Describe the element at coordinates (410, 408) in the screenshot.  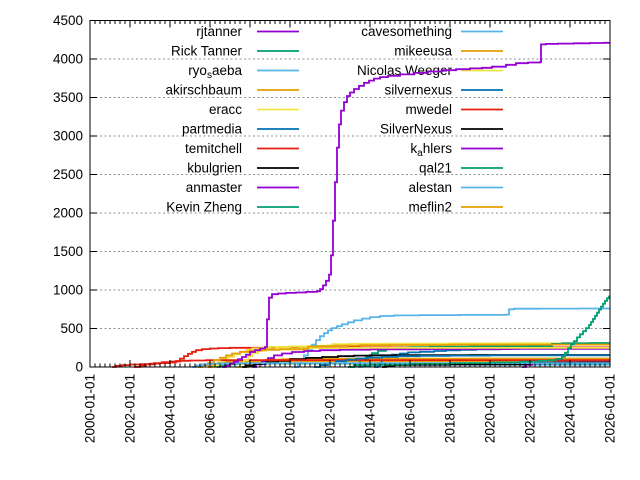
I see `x-tick-label-2016: 2016-01-01` at that location.